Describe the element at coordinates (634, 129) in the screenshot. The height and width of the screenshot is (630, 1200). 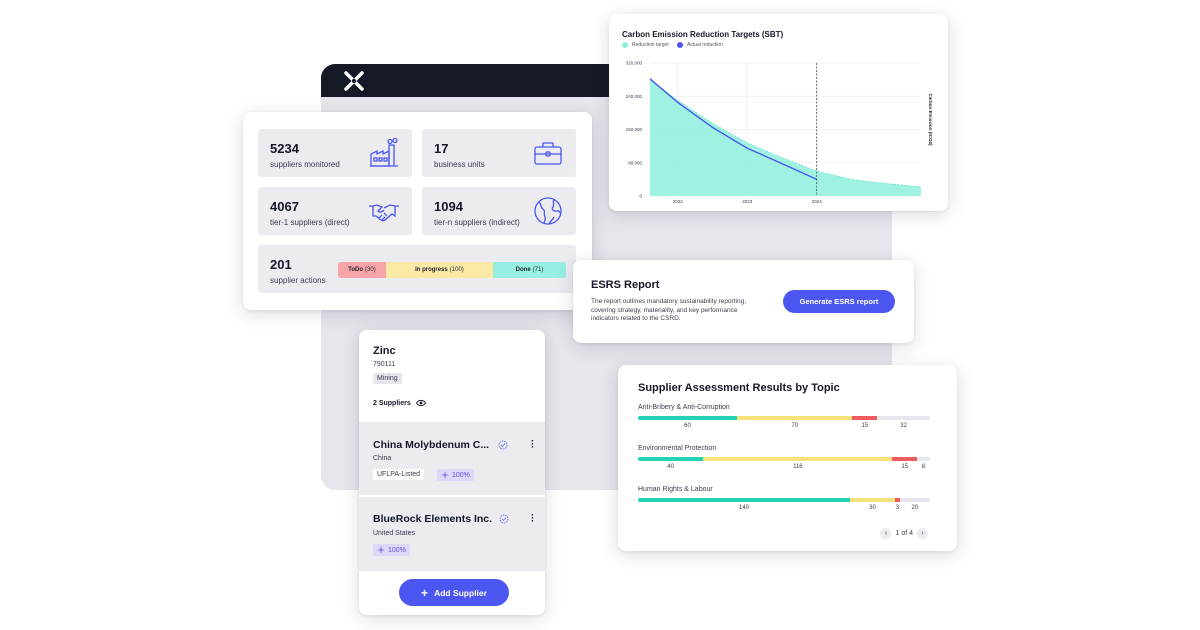
I see `y-tick-label: 160,000` at that location.